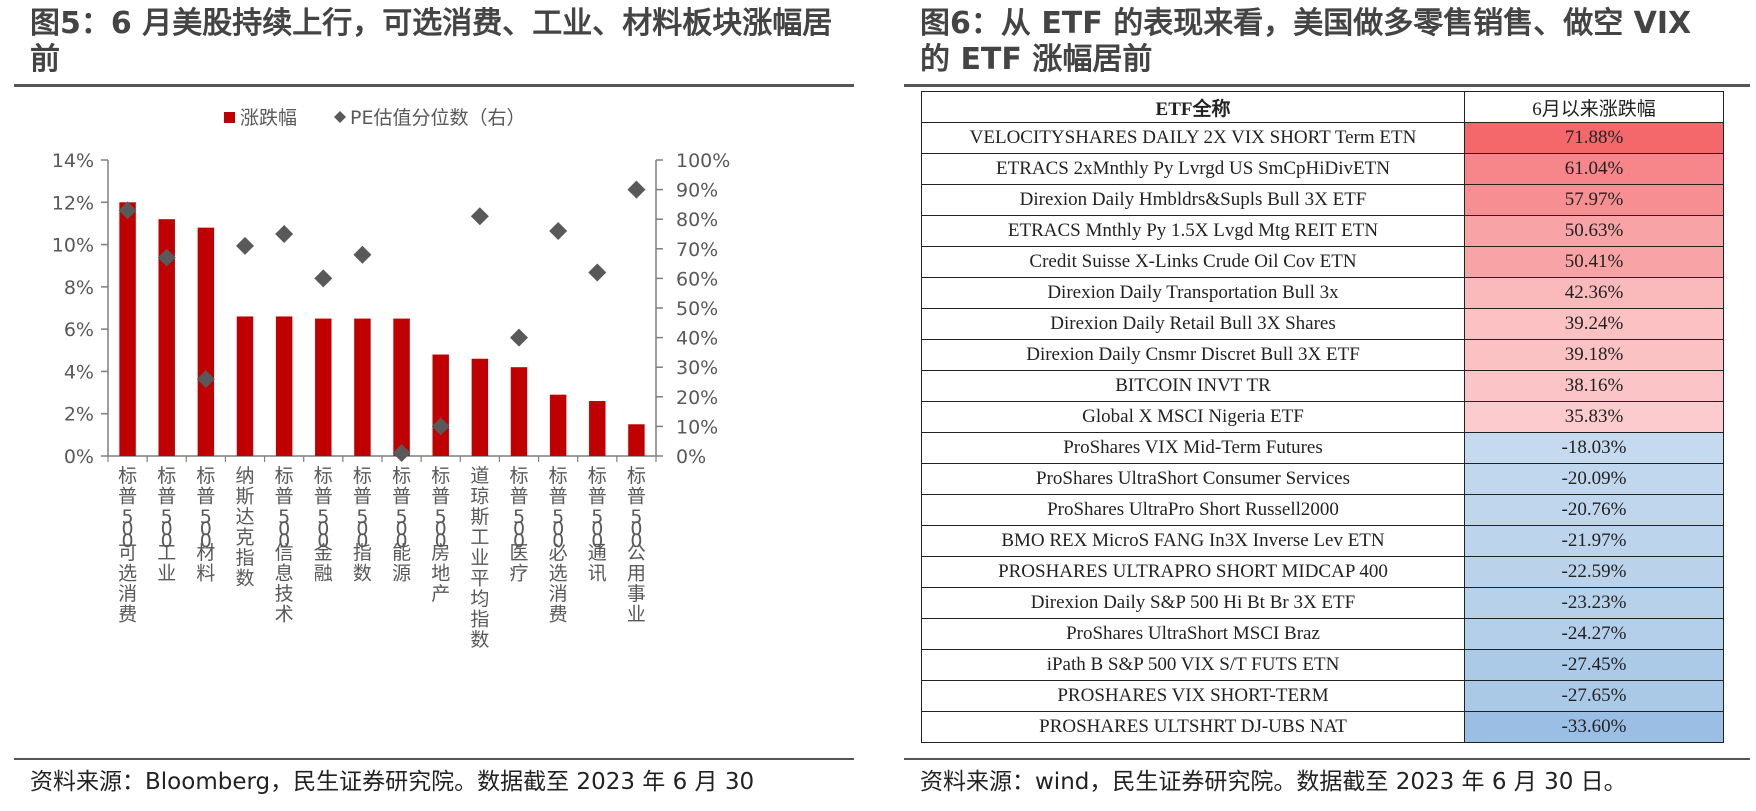 This screenshot has height=811, width=1756. I want to click on etf-change-cell: -24.27%, so click(1594, 634).